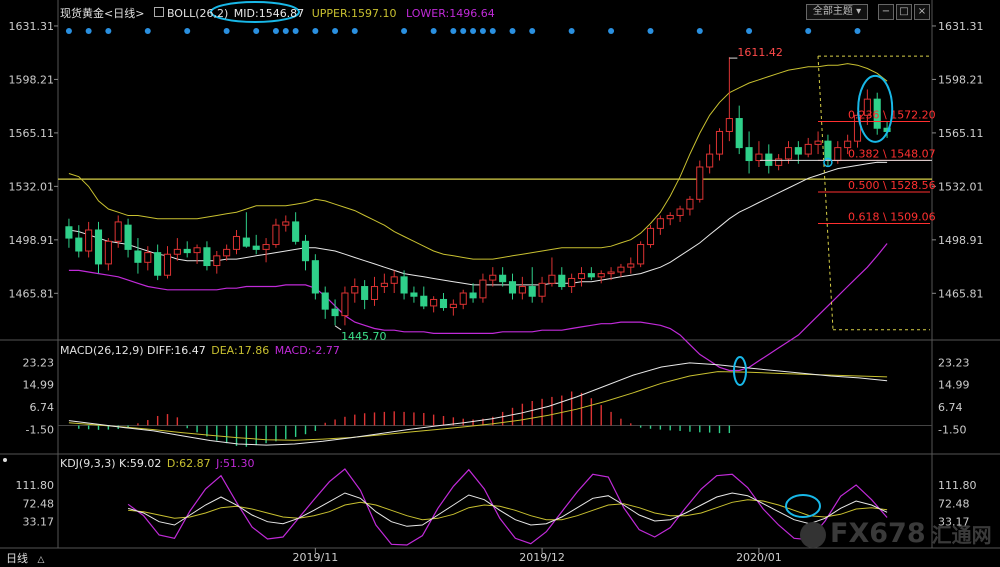 The image size is (1000, 567). What do you see at coordinates (176, 350) in the screenshot?
I see `macd-diff-value: DIFF:16.47` at bounding box center [176, 350].